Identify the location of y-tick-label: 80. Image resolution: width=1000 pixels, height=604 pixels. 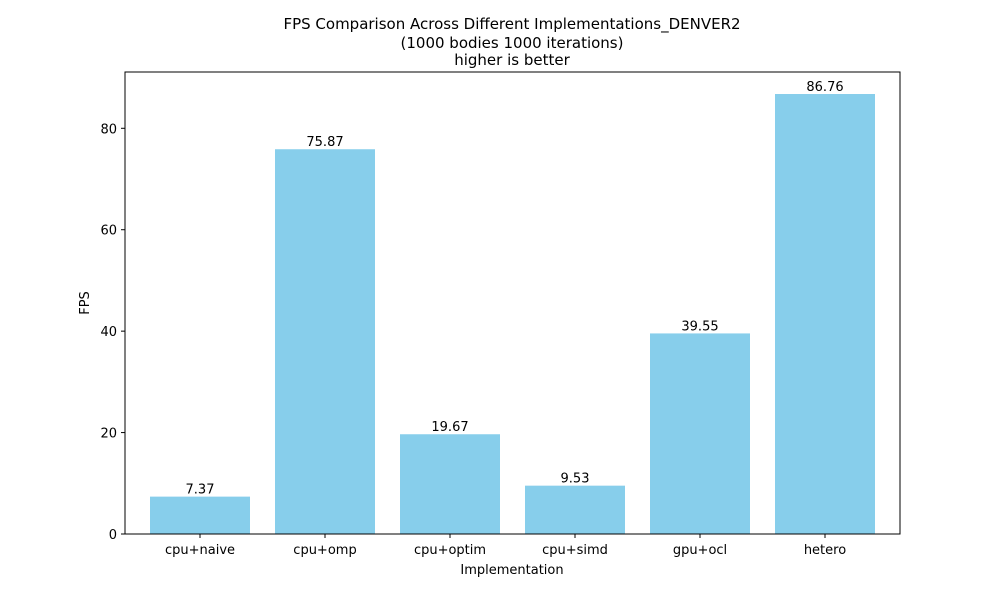
(108, 129).